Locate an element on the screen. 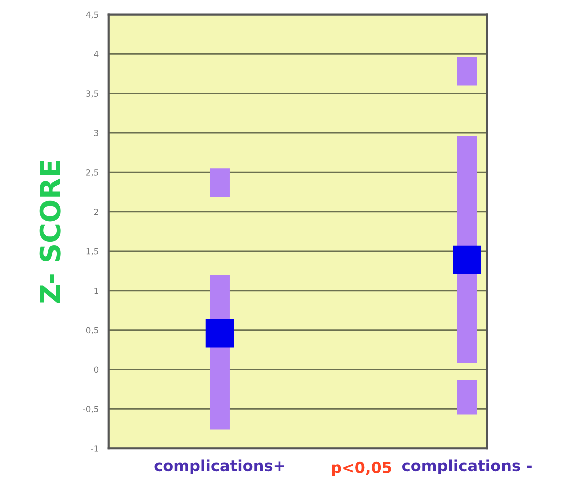  x-tick-label: complications - is located at coordinates (467, 467).